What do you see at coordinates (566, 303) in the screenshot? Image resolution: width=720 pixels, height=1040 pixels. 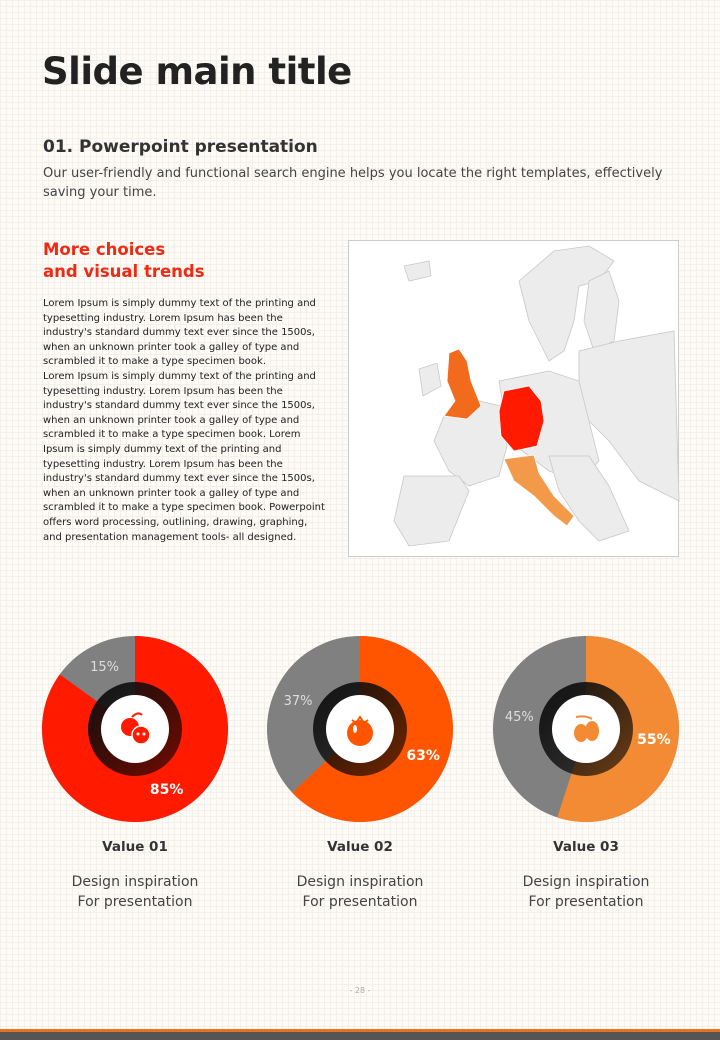 I see `map-scandinavia` at bounding box center [566, 303].